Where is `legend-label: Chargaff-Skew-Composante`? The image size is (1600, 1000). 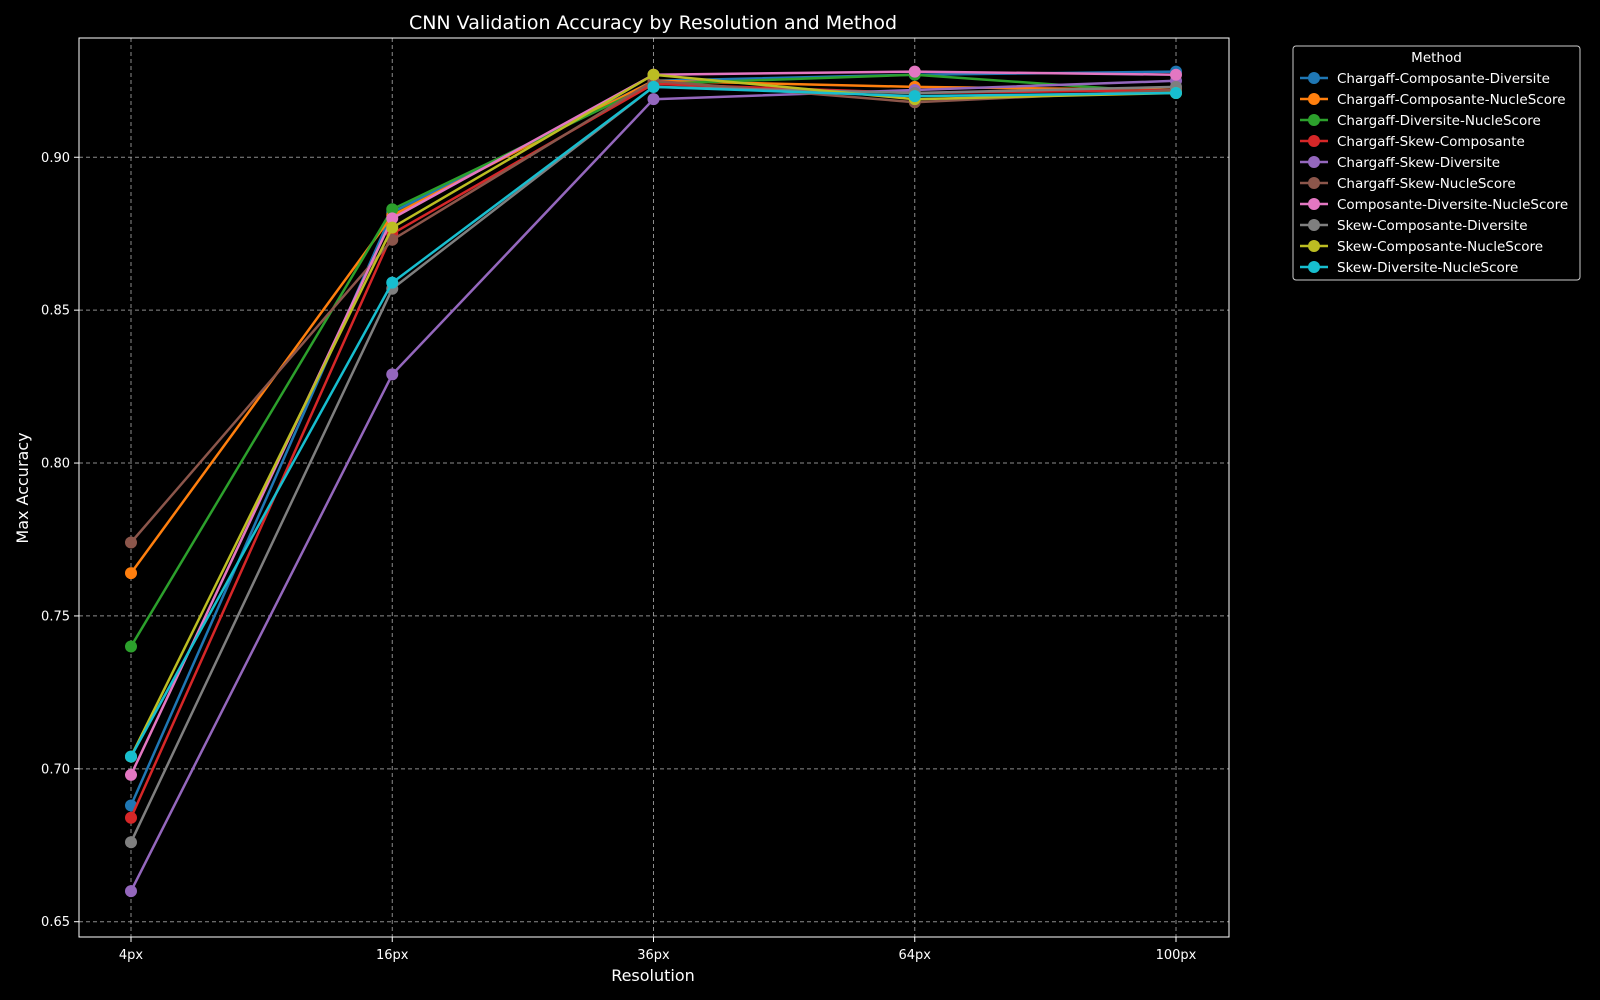
legend-label: Chargaff-Skew-Composante is located at coordinates (1431, 142).